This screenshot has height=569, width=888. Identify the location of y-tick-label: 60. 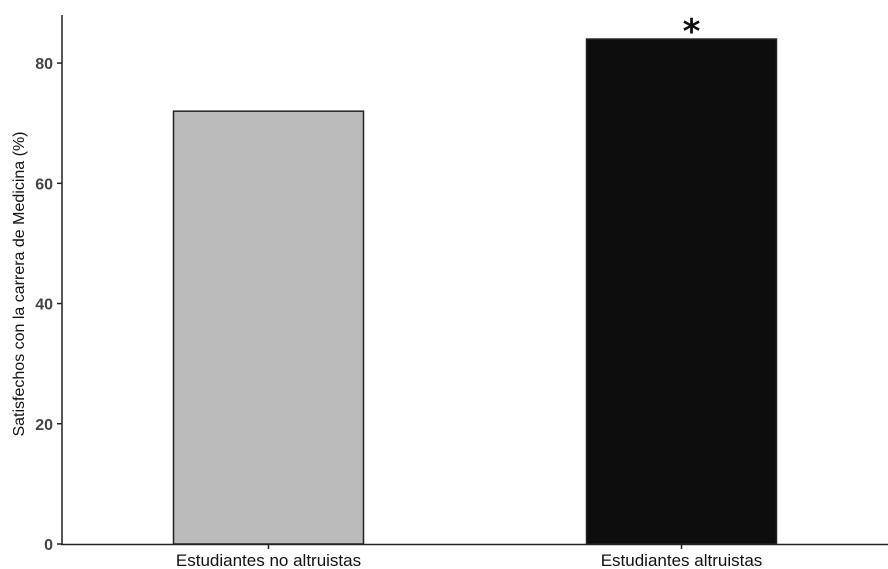
(44, 184).